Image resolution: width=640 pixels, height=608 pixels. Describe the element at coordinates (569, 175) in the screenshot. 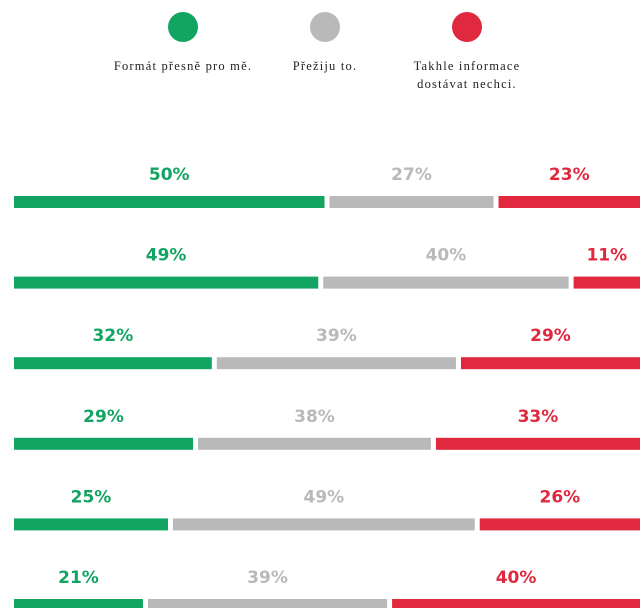

I see `value-label: 23%` at that location.